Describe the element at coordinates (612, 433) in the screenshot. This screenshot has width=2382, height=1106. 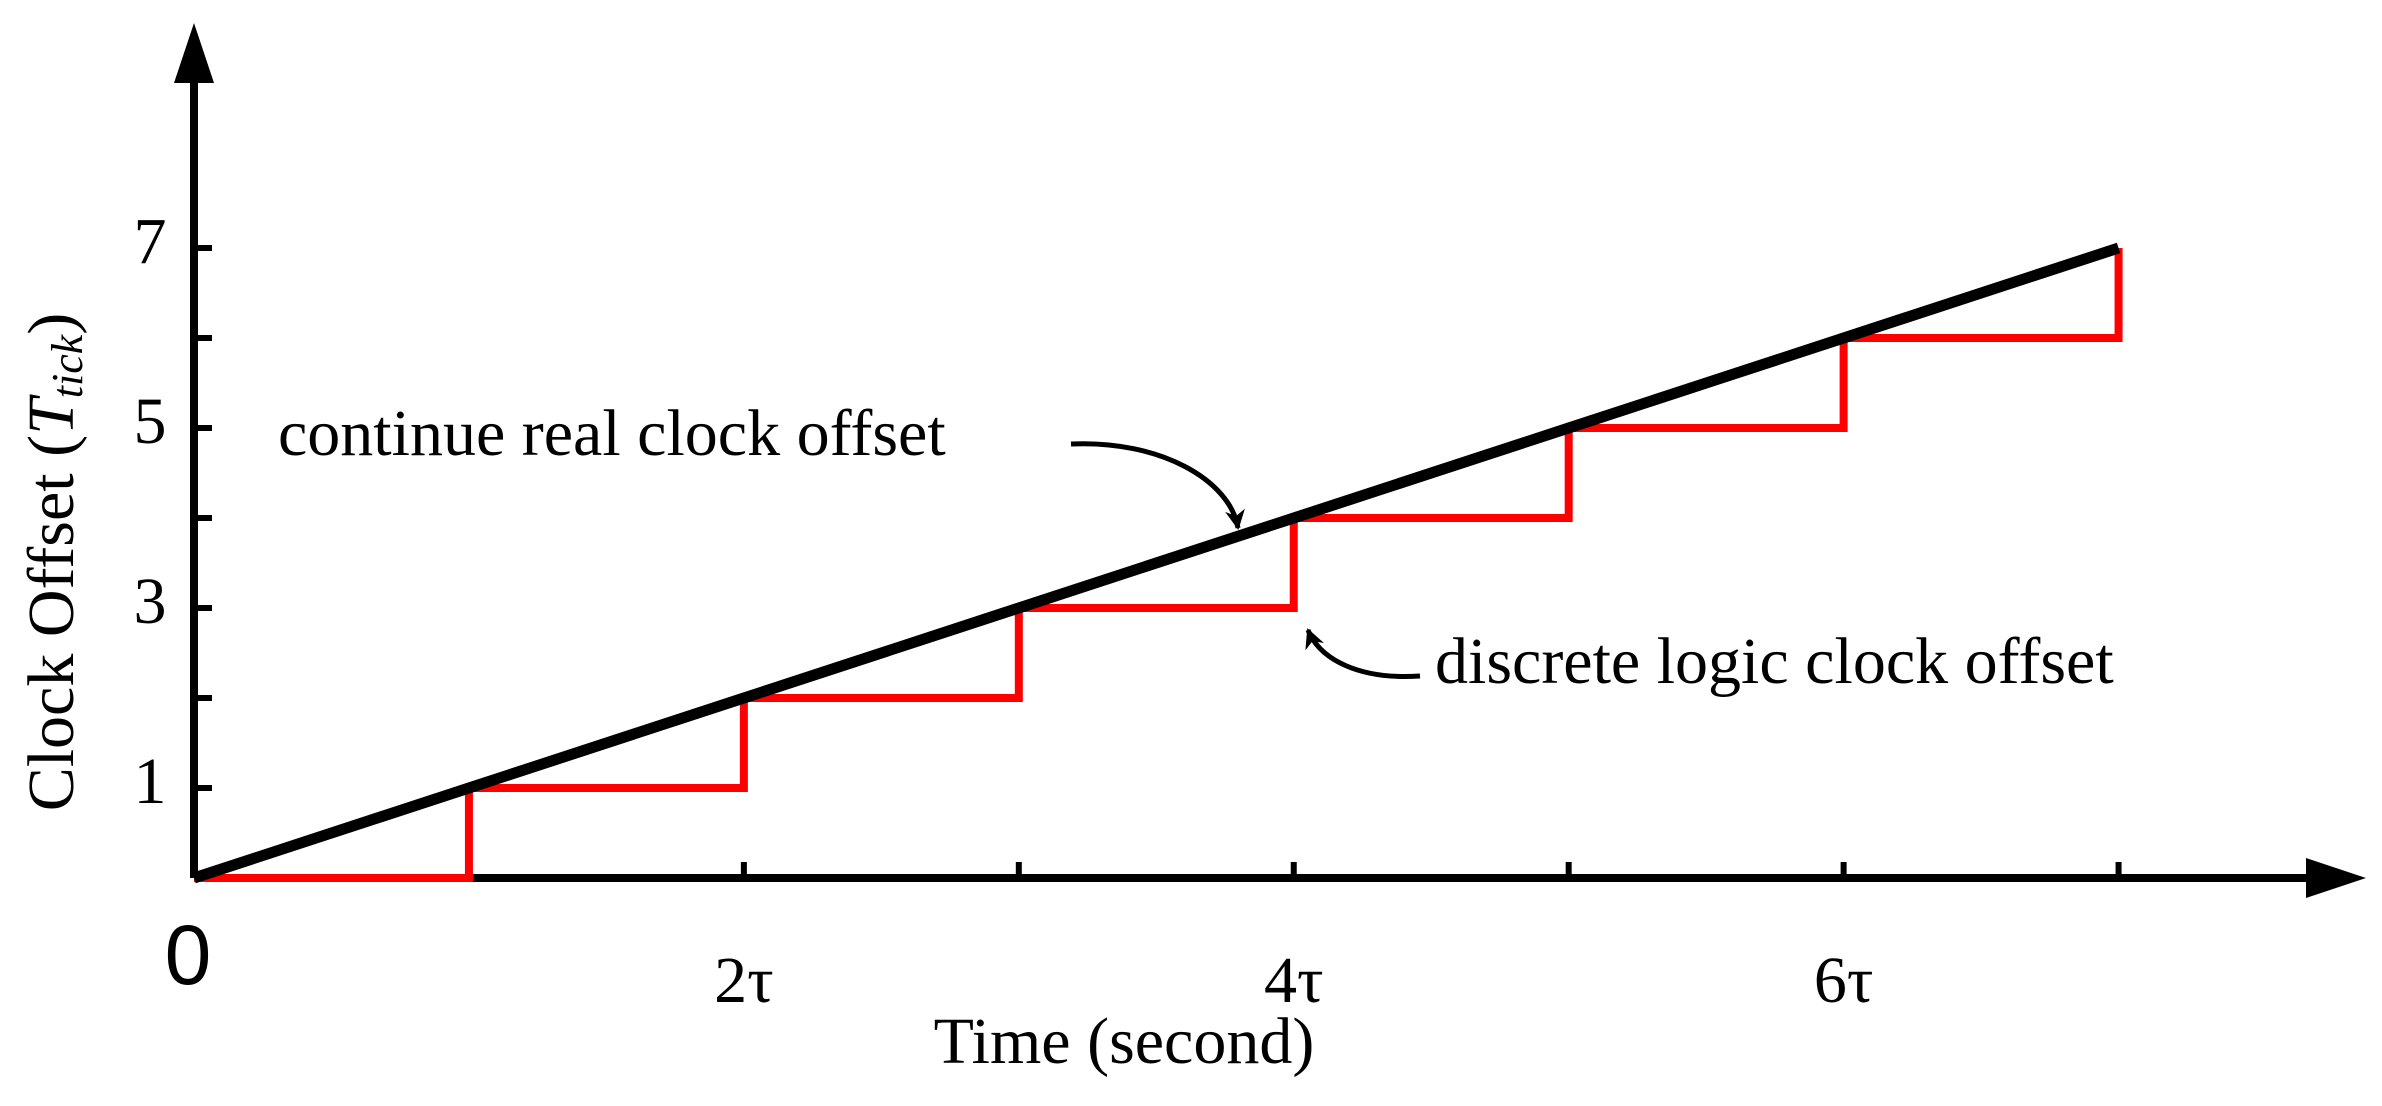
I see `series-annotation: continue real clock offset` at that location.